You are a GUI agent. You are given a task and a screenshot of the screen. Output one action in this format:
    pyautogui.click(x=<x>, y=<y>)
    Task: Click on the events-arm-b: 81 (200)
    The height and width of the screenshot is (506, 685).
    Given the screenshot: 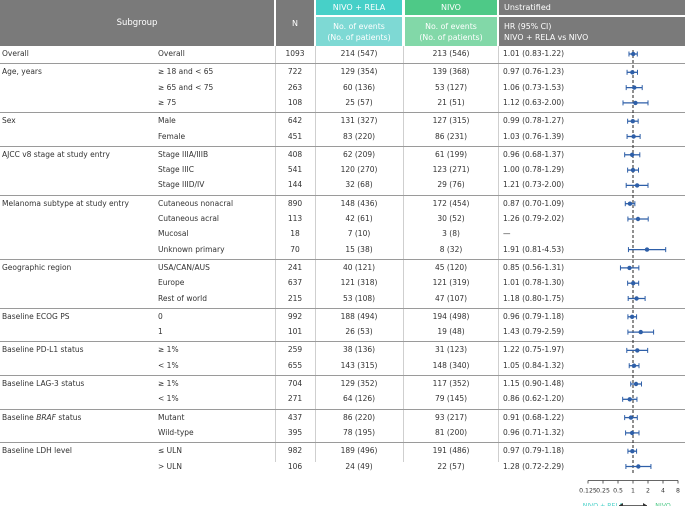 What is the action you would take?
    pyautogui.click(x=451, y=432)
    